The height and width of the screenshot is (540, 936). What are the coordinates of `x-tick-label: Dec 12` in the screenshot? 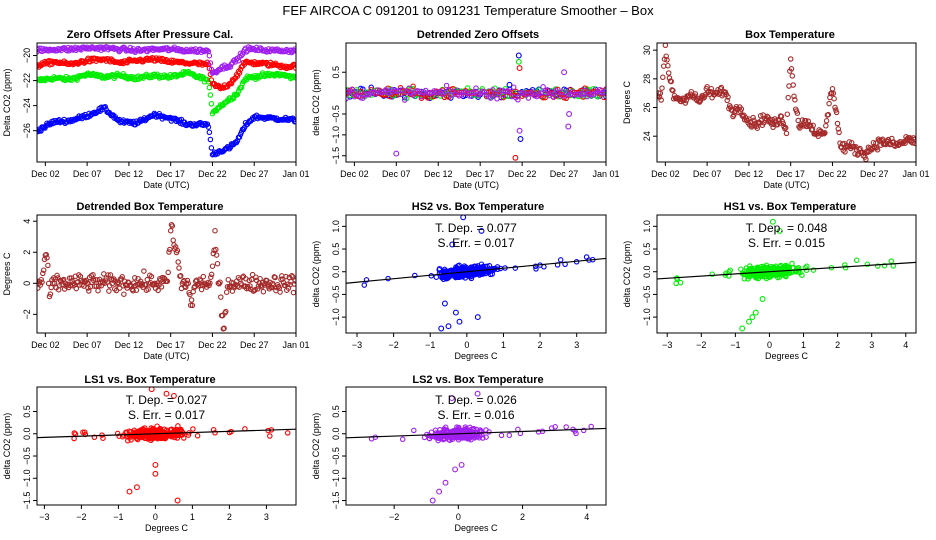 It's located at (438, 174).